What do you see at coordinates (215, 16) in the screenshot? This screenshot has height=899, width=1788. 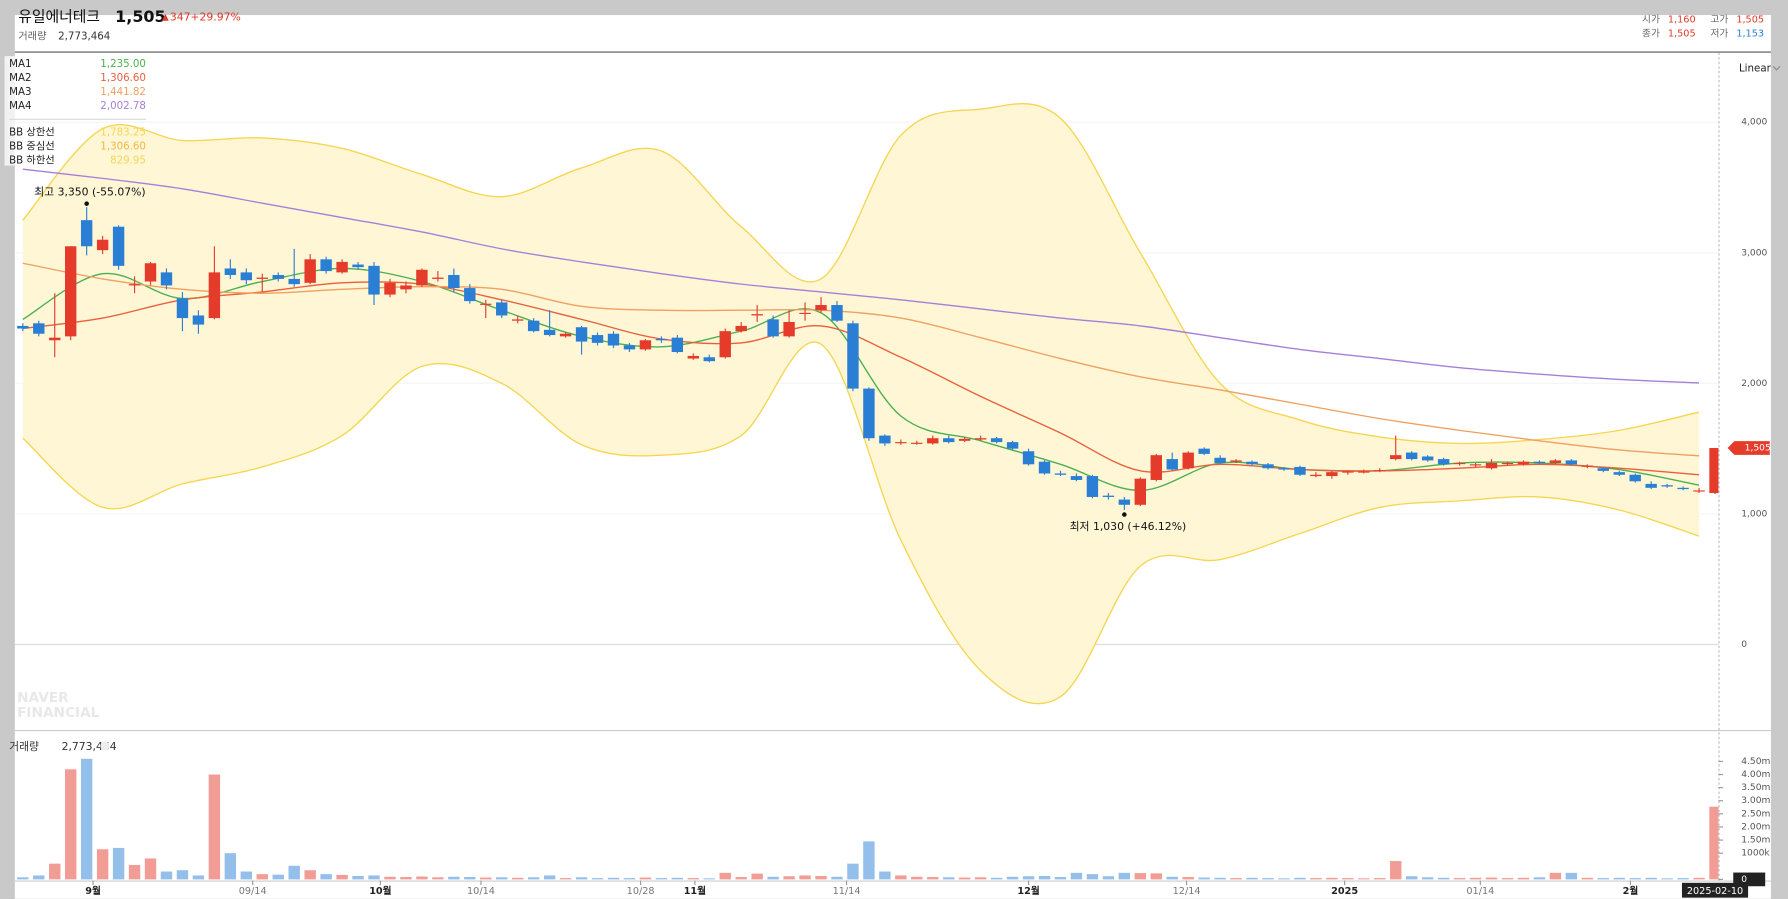 I see `change-pct: +29.97%` at bounding box center [215, 16].